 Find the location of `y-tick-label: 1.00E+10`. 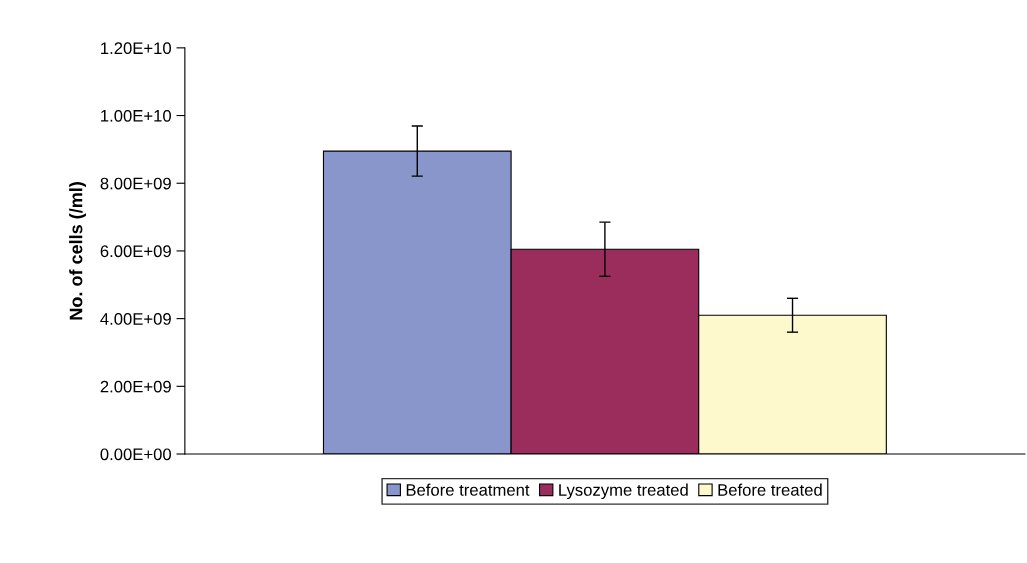

y-tick-label: 1.00E+10 is located at coordinates (136, 115).